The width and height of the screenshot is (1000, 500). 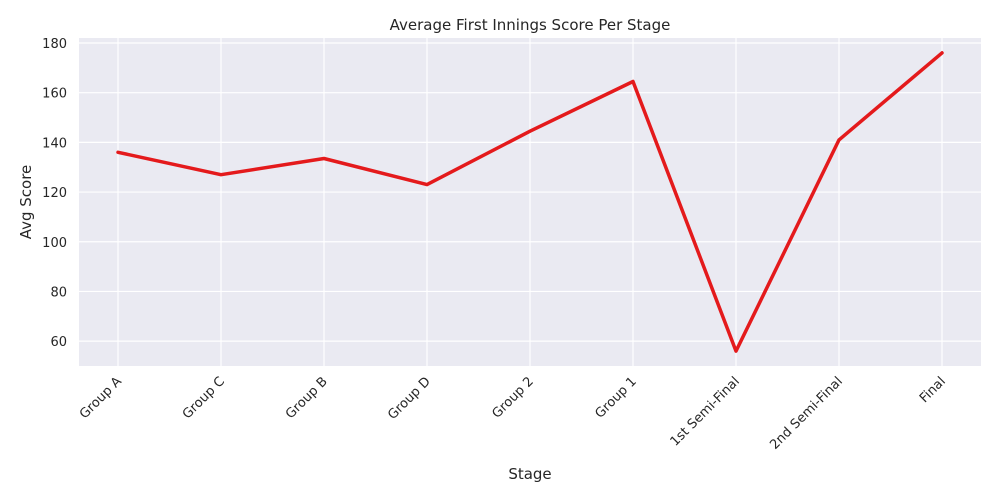 What do you see at coordinates (806, 413) in the screenshot?
I see `x-tick-label: 2nd Semi-Final` at bounding box center [806, 413].